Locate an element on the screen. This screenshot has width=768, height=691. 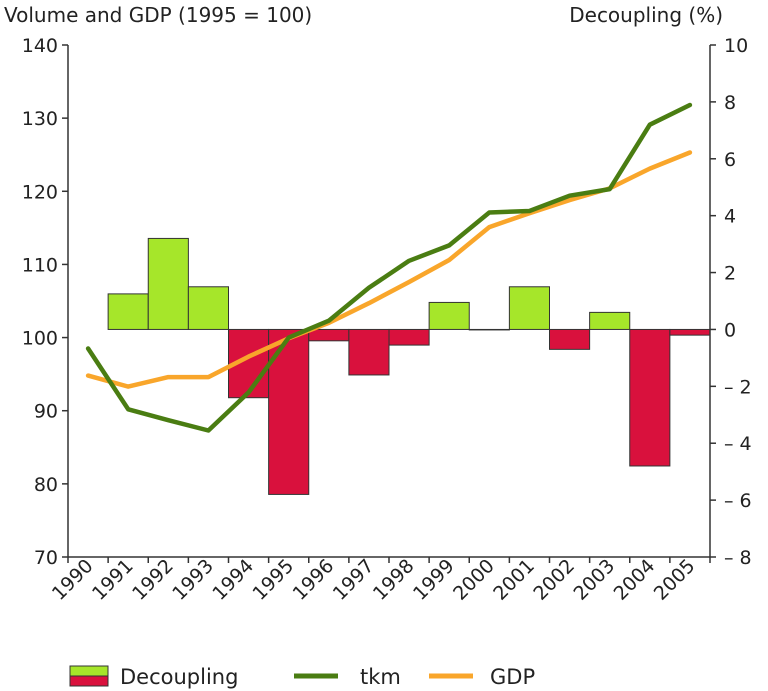
x-tick-label-1993: 1993 is located at coordinates (193, 580).